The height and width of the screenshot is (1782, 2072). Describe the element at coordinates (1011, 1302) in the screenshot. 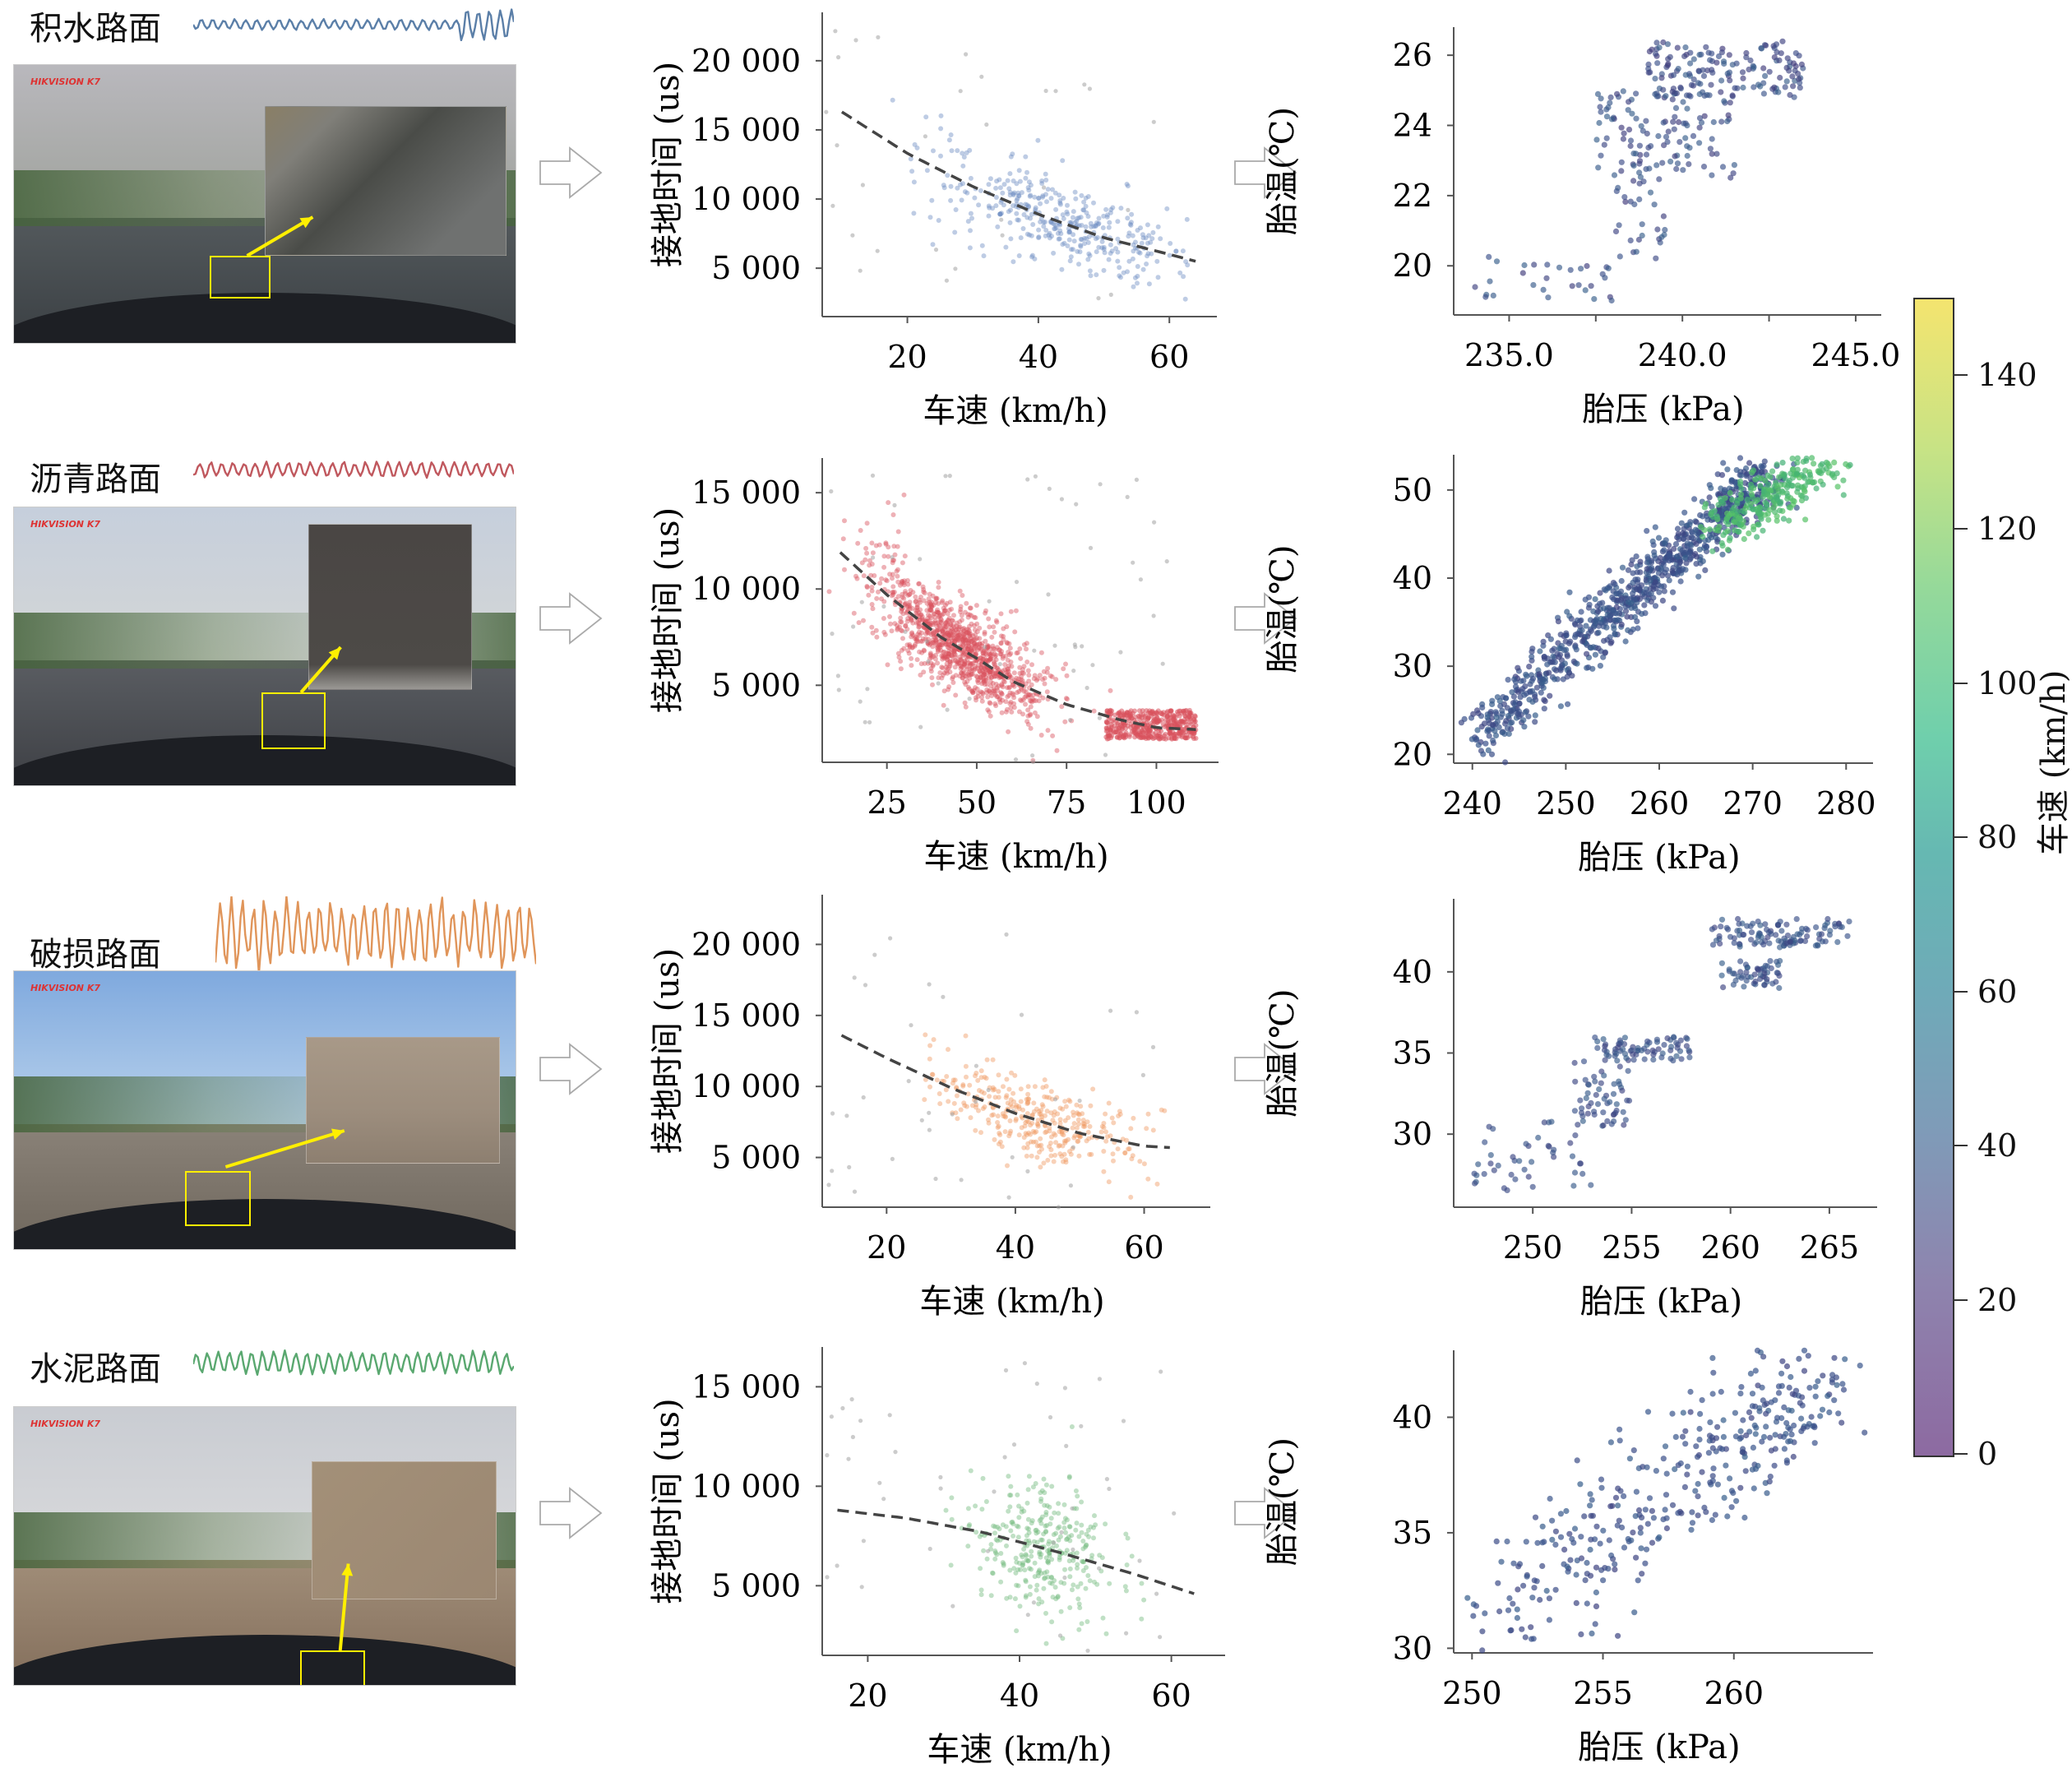

I see `x-axis-label: 车速 (km/h)` at that location.